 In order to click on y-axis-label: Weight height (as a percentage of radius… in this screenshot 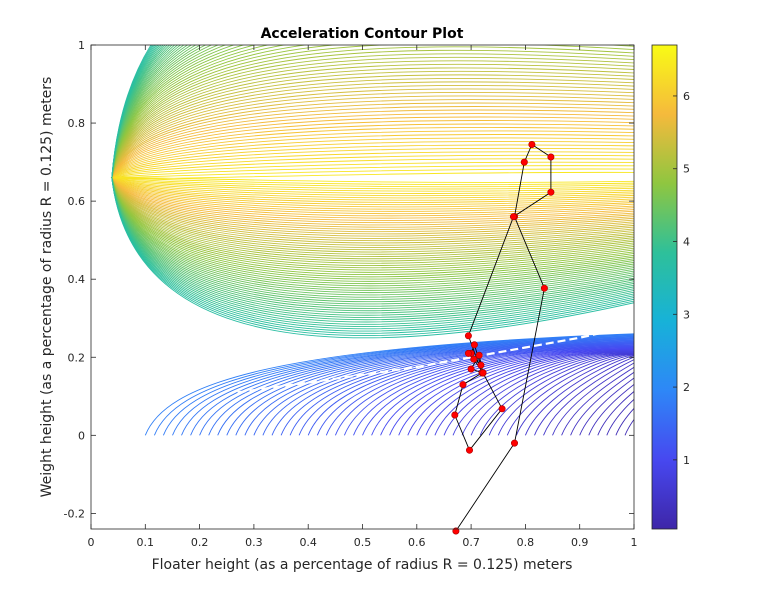, I will do `click(47, 287)`.